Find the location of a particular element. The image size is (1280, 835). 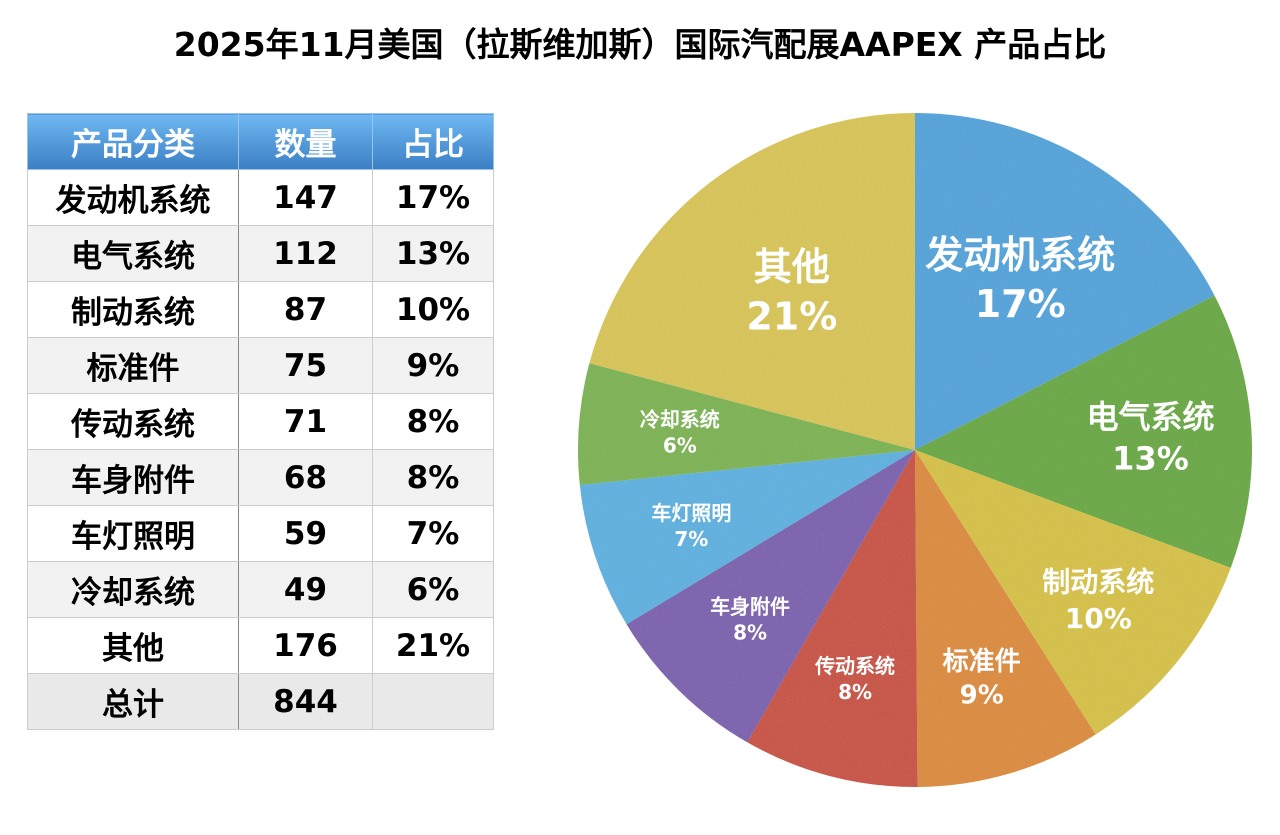

count-cell: 49 is located at coordinates (305, 589).